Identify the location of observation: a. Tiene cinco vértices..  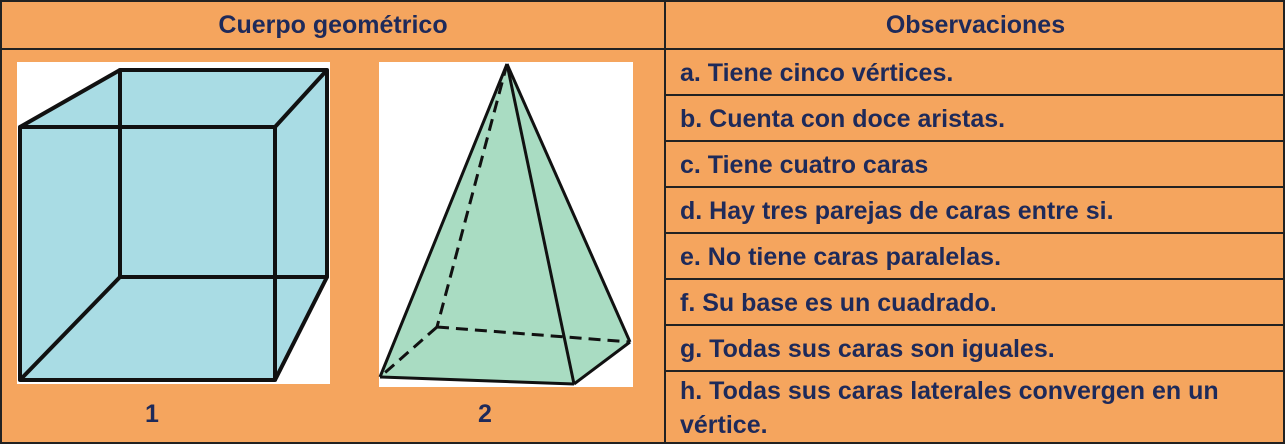
(817, 73).